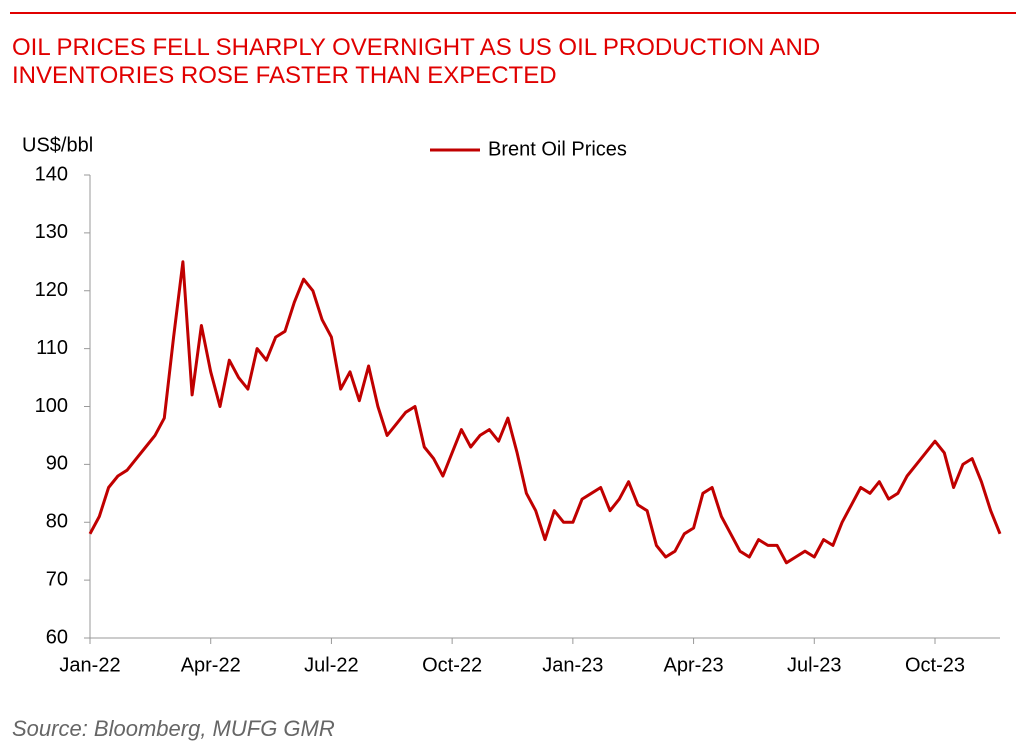 The image size is (1022, 749). Describe the element at coordinates (51, 174) in the screenshot. I see `y-tick-label: 140` at that location.